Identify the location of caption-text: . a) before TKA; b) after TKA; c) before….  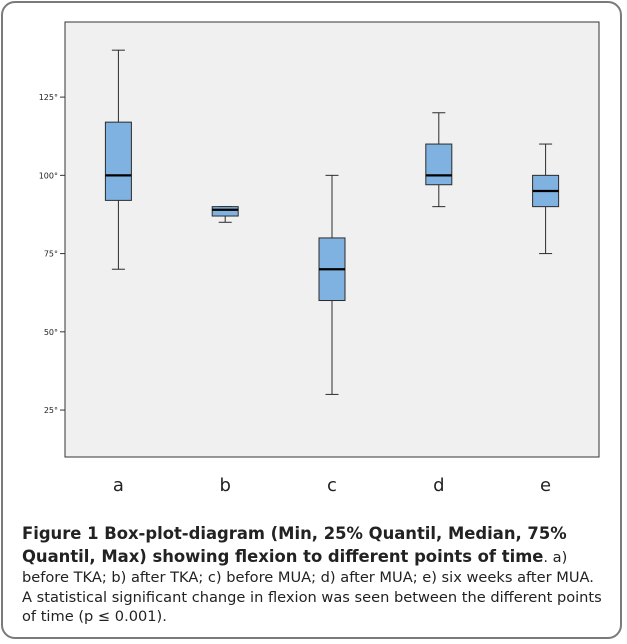
(312, 587).